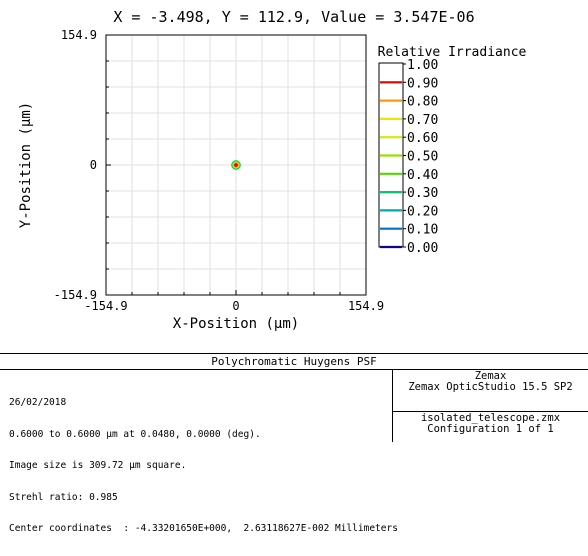 This screenshot has width=588, height=556. What do you see at coordinates (422, 157) in the screenshot?
I see `legend-label: 0.50` at bounding box center [422, 157].